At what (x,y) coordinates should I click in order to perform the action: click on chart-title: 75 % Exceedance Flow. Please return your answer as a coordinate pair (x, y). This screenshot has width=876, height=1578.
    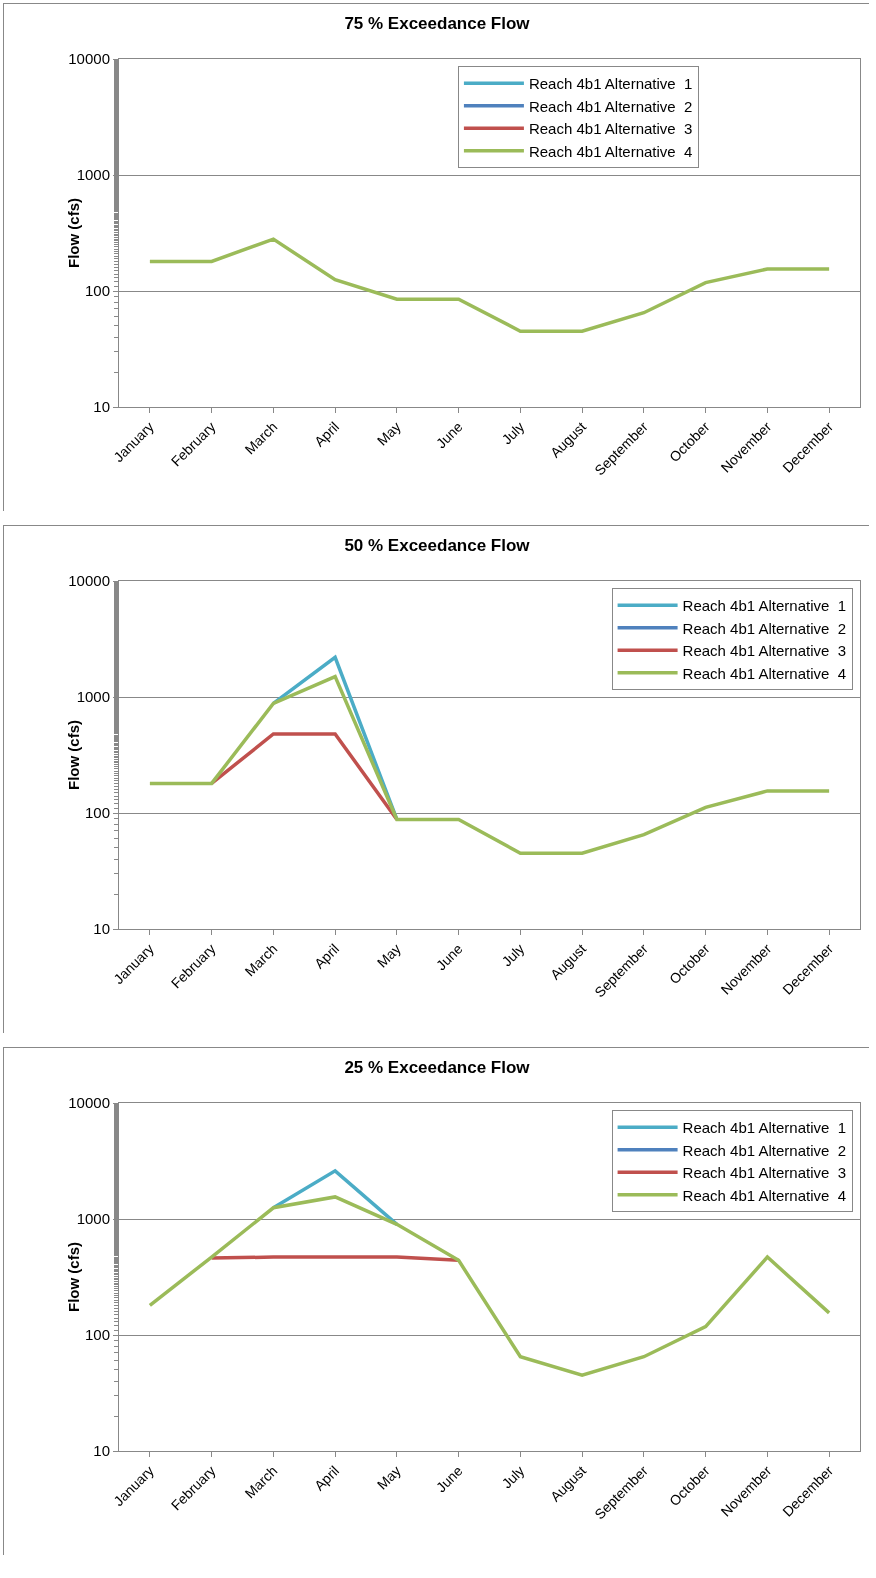
    Looking at the image, I should click on (437, 23).